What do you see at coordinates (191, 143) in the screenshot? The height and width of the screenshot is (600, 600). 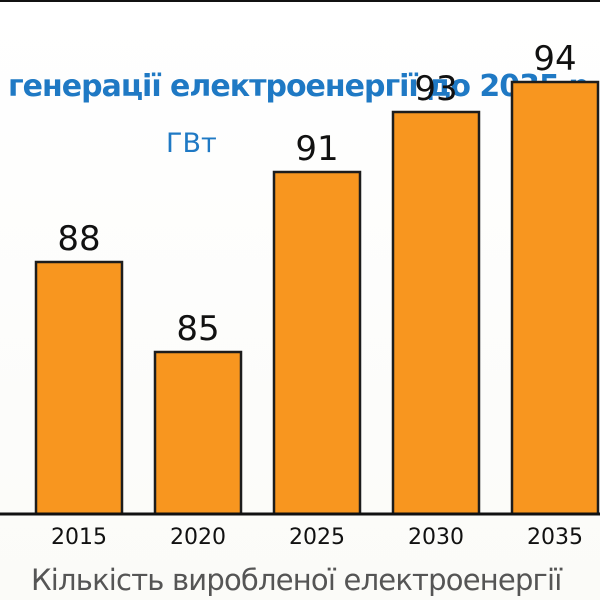 I see `unit-label: ГВт` at bounding box center [191, 143].